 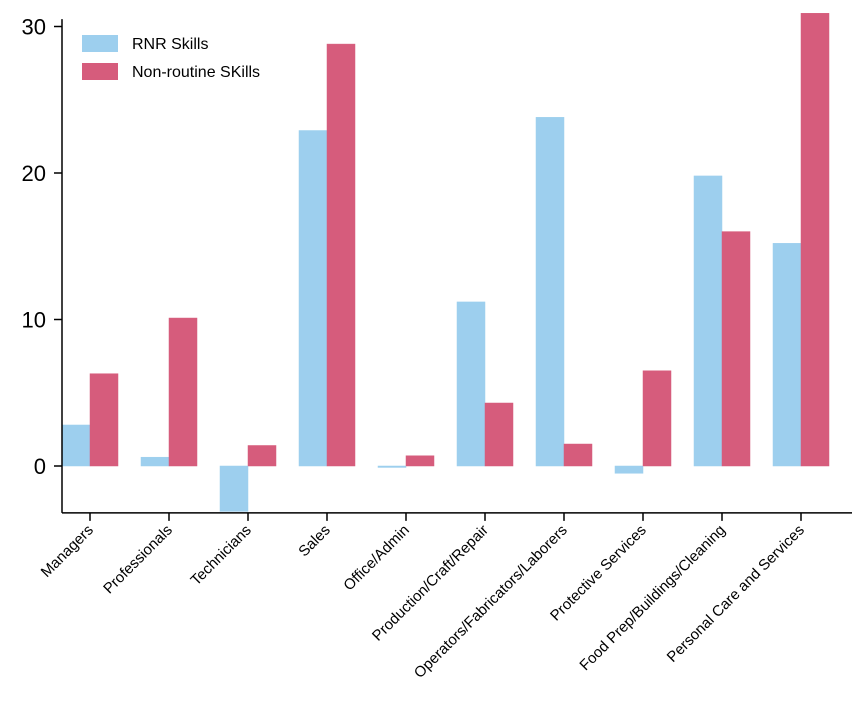 What do you see at coordinates (104, 420) in the screenshot?
I see `bar-non-routine-skills-managers` at bounding box center [104, 420].